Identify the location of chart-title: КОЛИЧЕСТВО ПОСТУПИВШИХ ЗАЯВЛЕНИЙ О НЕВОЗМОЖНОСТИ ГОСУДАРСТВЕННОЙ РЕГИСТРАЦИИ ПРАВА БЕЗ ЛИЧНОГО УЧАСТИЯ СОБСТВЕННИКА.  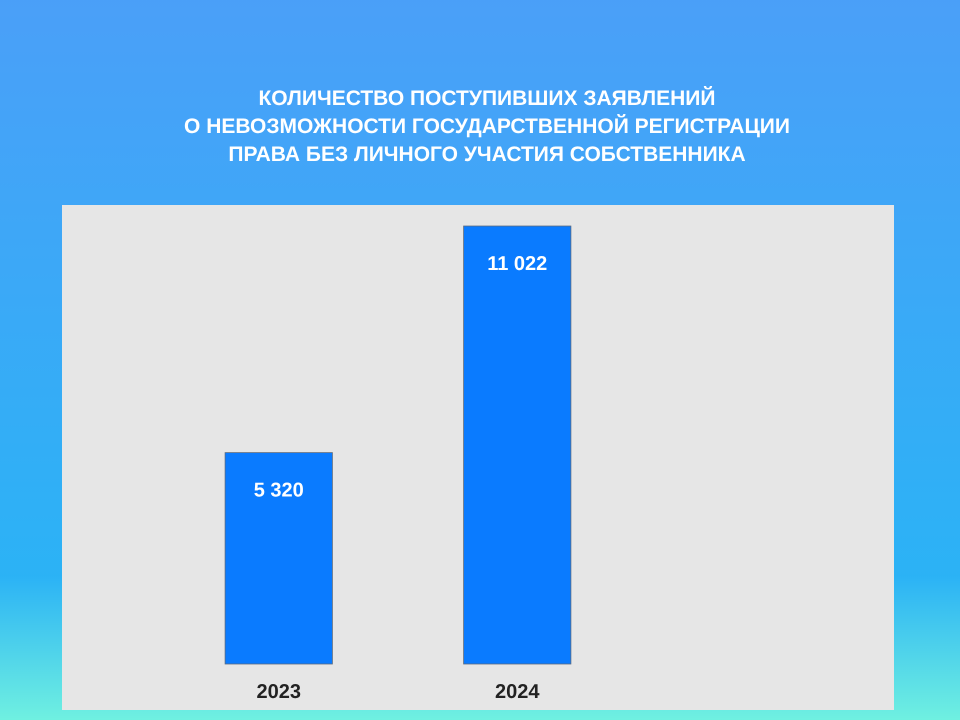
(487, 125).